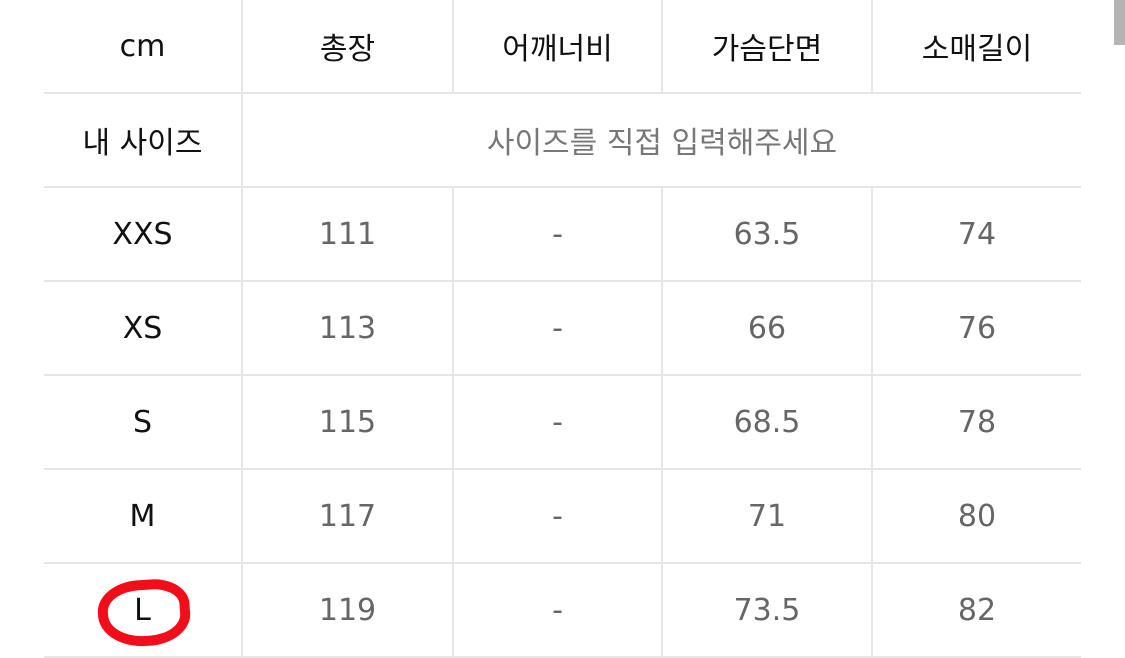 The image size is (1125, 658). I want to click on header-total-length: 총장, so click(347, 47).